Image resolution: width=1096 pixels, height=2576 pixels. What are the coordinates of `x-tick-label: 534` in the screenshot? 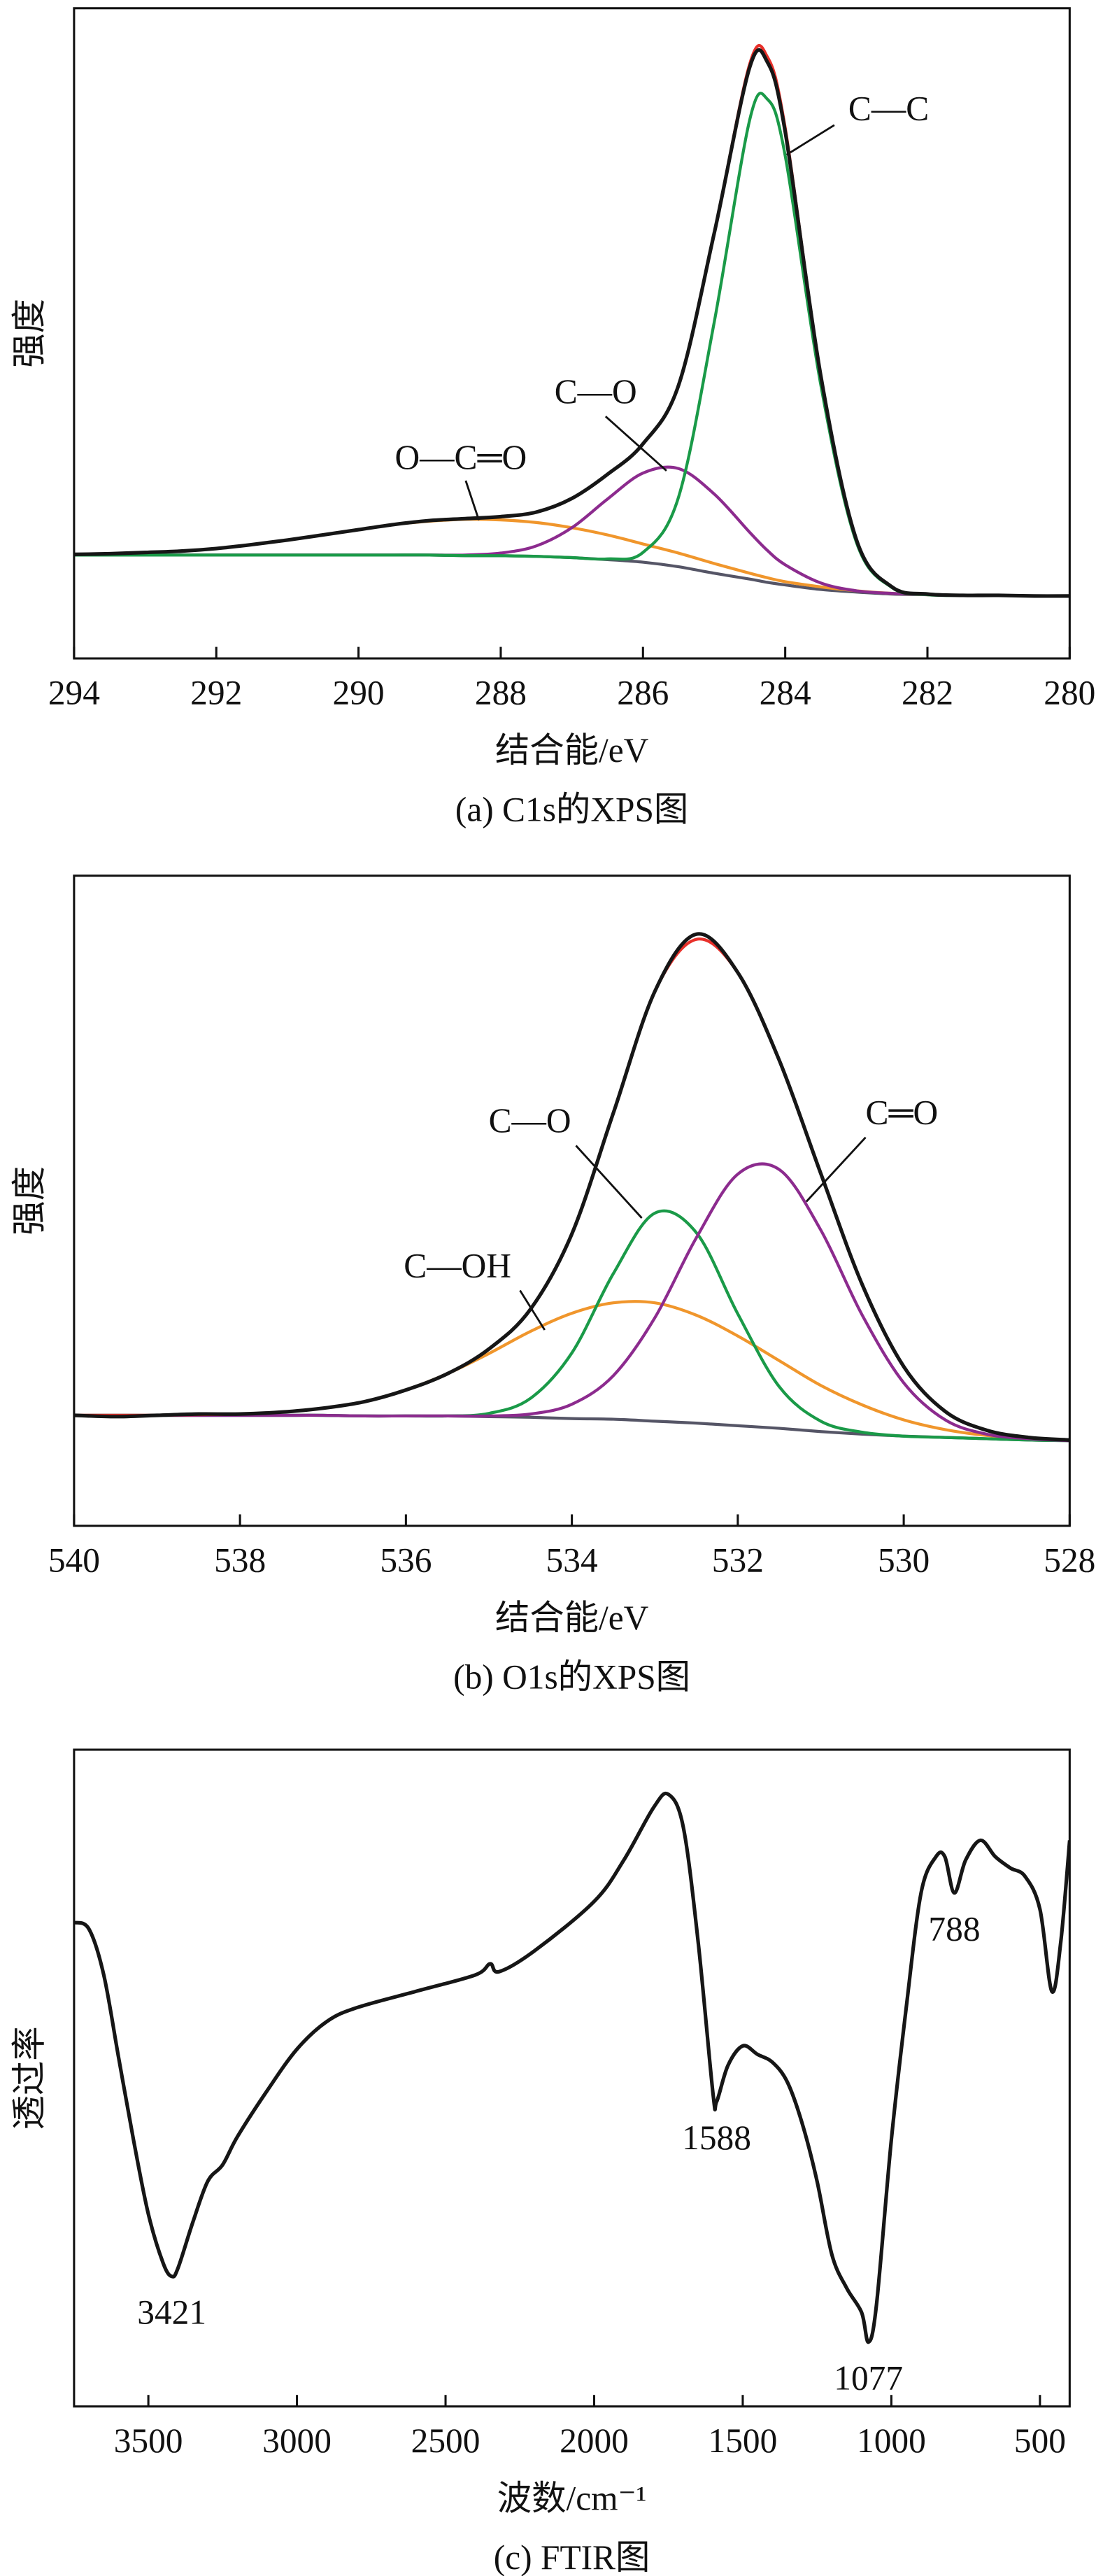 It's located at (572, 1560).